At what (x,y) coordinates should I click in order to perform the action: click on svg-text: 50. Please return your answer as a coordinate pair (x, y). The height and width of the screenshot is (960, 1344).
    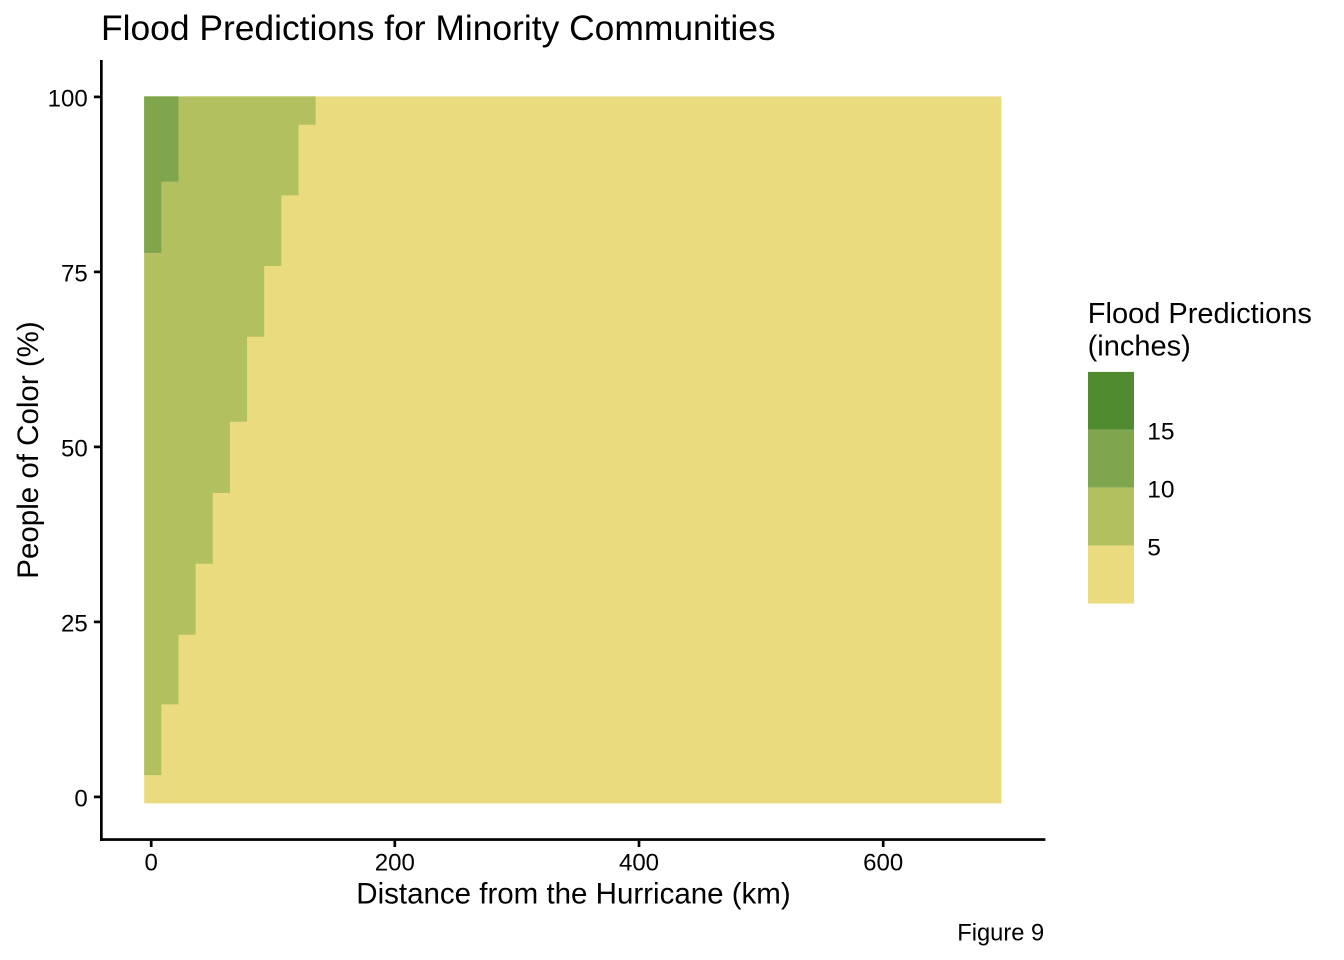
    Looking at the image, I should click on (74, 448).